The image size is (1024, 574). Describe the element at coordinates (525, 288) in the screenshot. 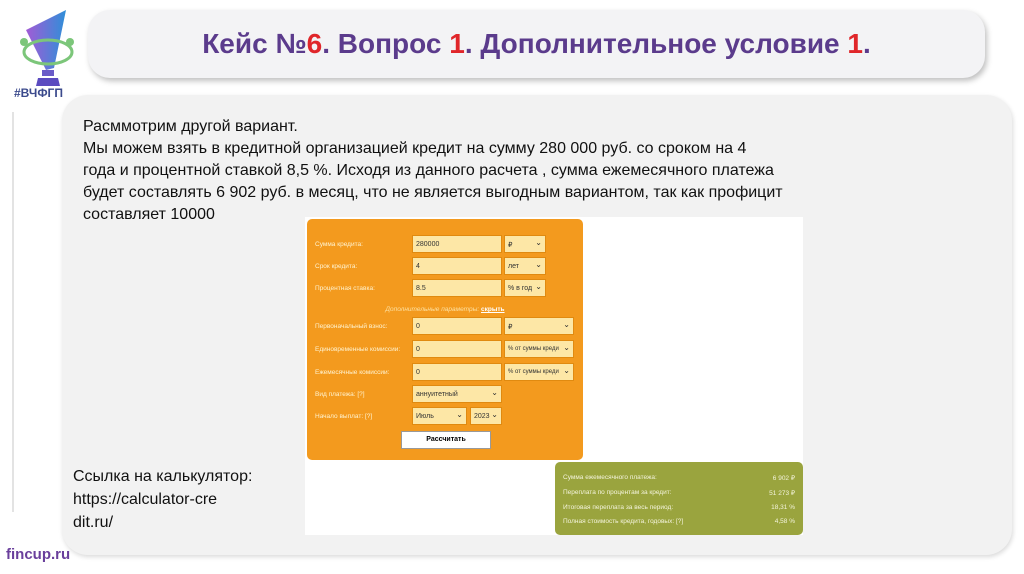

I see `rate-unit-select: % в год` at that location.